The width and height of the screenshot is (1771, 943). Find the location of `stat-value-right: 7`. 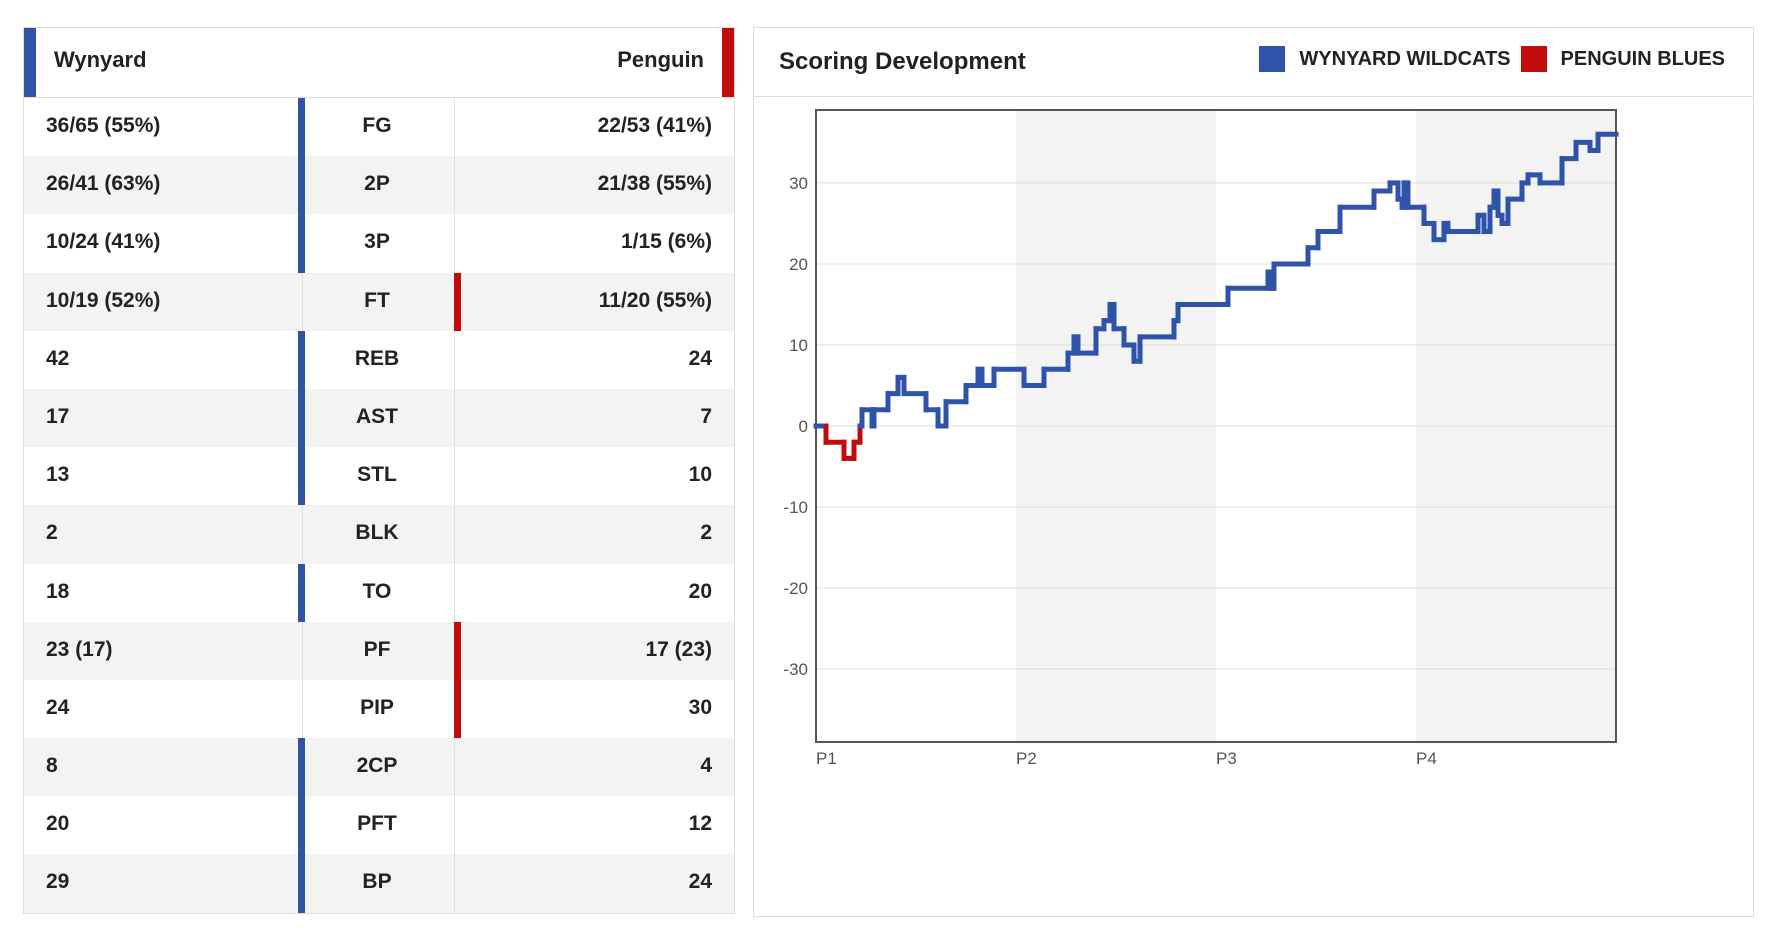

stat-value-right: 7 is located at coordinates (706, 416).